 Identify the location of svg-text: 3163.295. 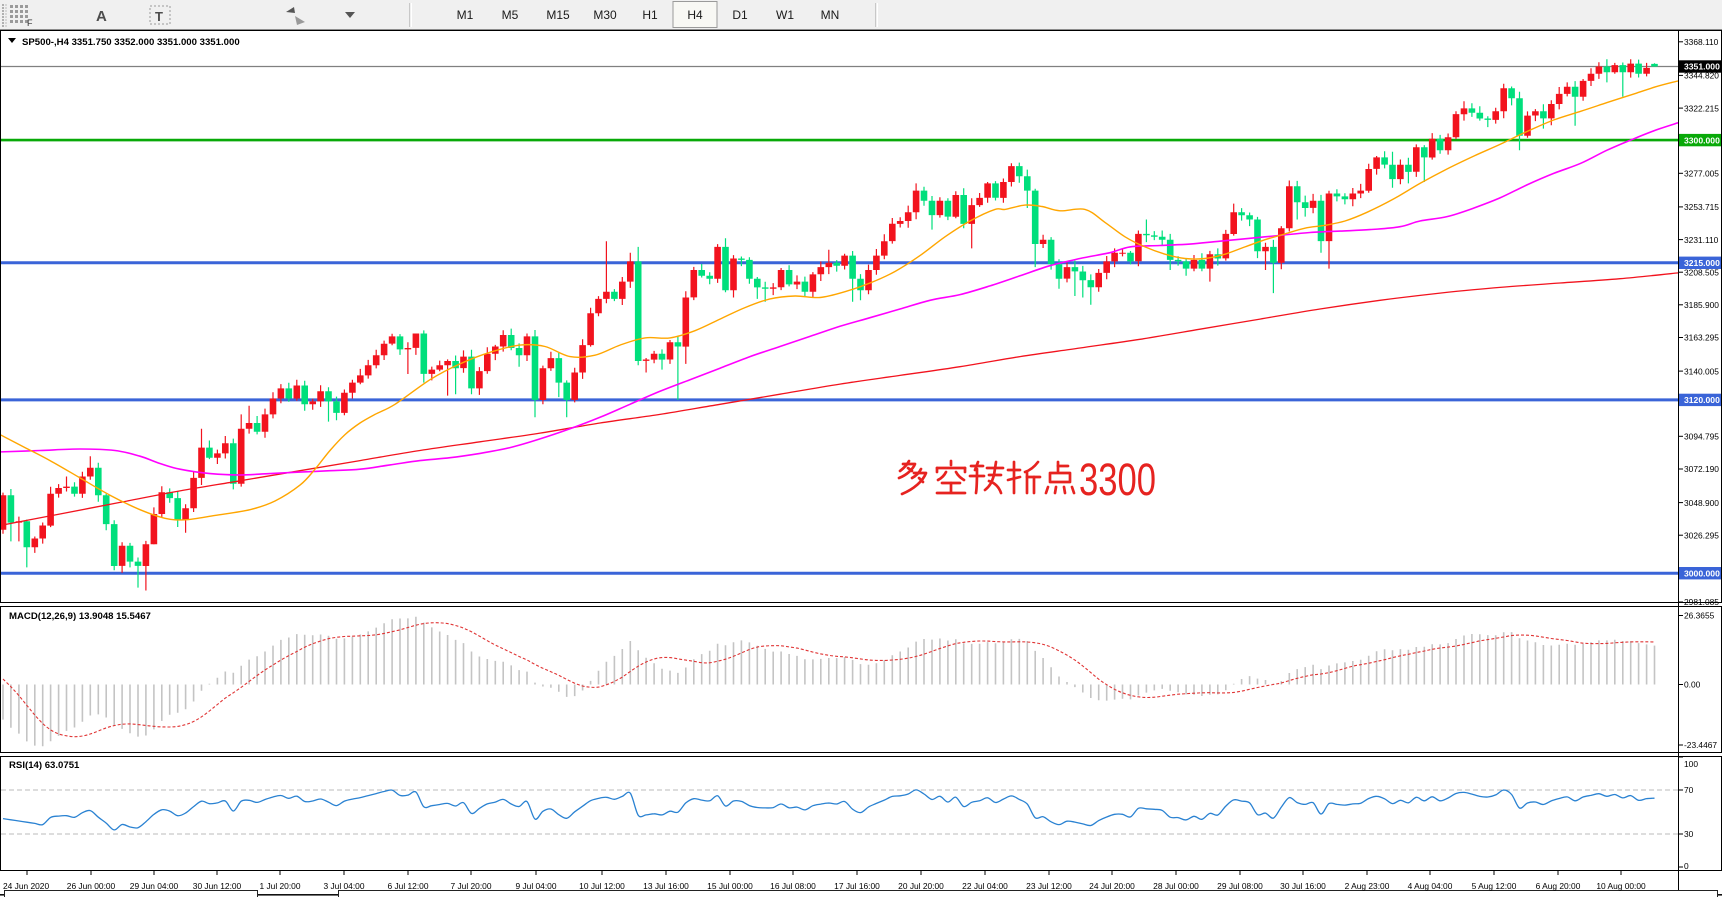
(1701, 338).